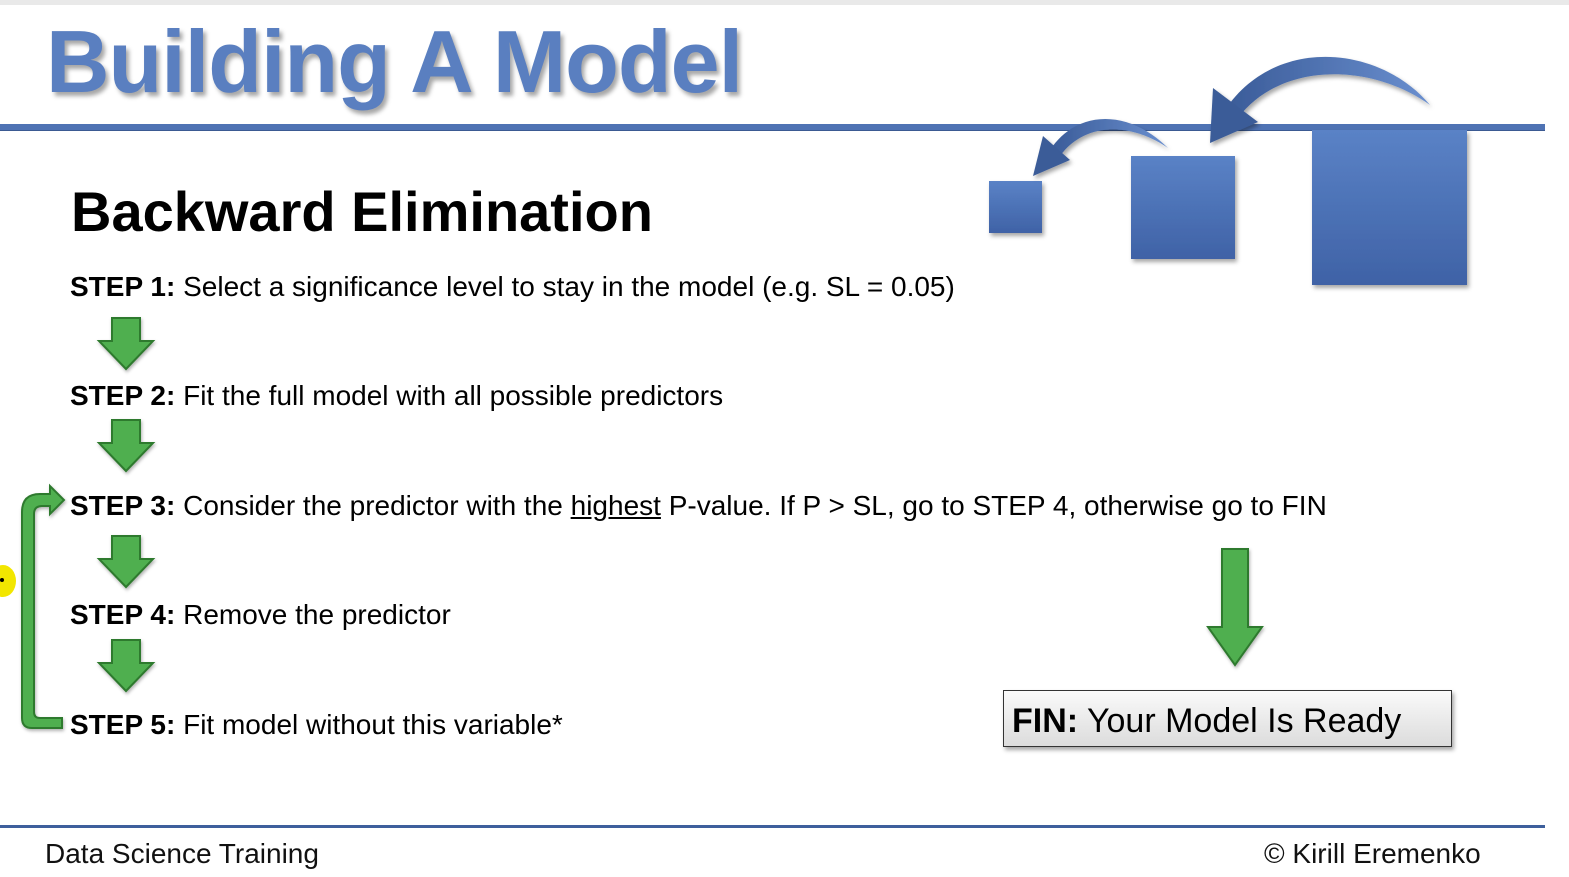 The image size is (1569, 877). I want to click on small-square, so click(1015, 207).